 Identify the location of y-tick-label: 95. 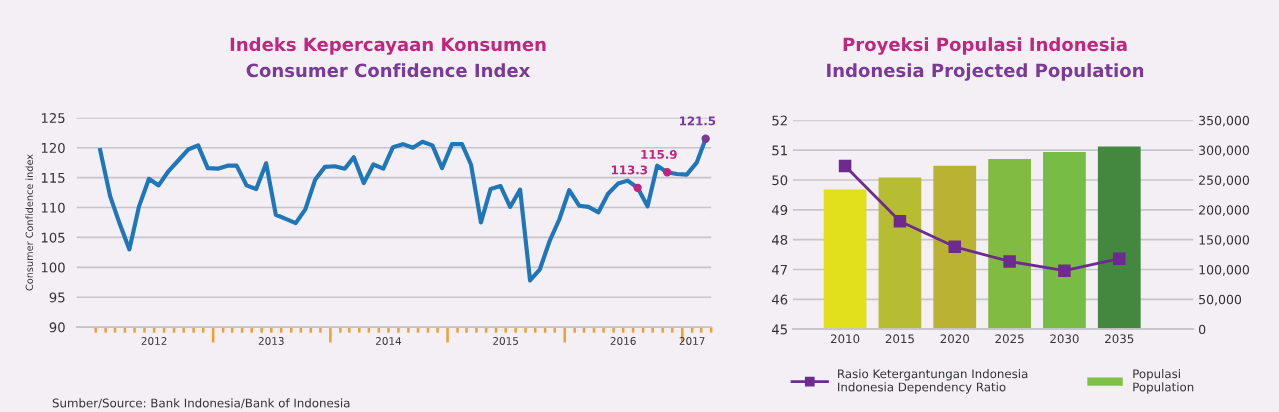
(57, 297).